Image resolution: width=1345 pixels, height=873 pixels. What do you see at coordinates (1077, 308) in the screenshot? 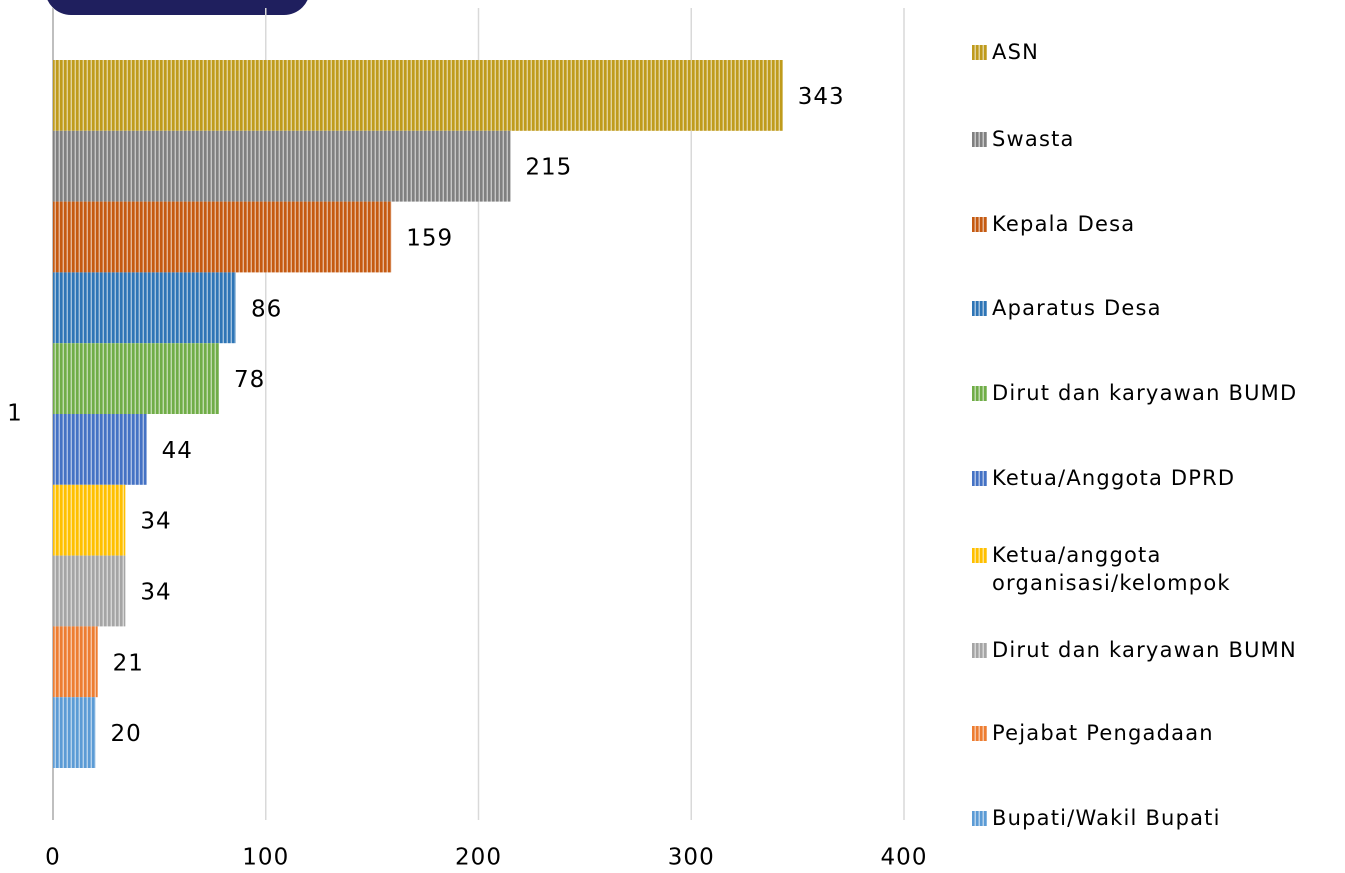
I see `legend-label: Aparatus Desa` at bounding box center [1077, 308].